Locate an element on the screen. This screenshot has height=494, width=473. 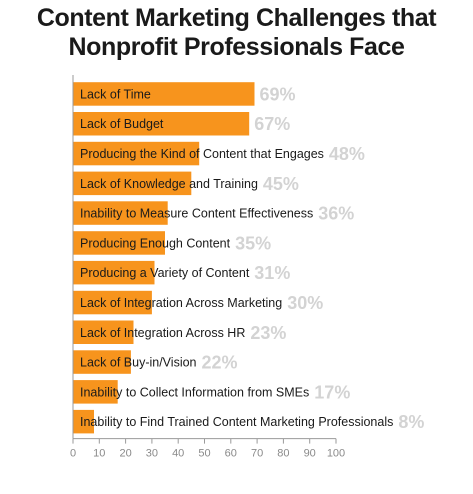
x-tick-label: 0 is located at coordinates (73, 454).